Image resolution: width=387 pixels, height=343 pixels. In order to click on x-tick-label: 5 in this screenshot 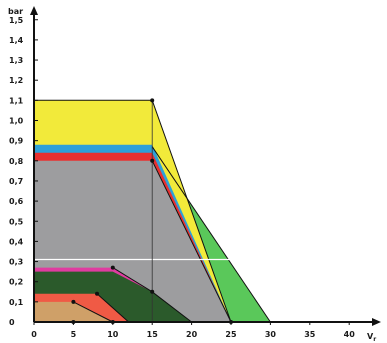, I will do `click(74, 334)`.